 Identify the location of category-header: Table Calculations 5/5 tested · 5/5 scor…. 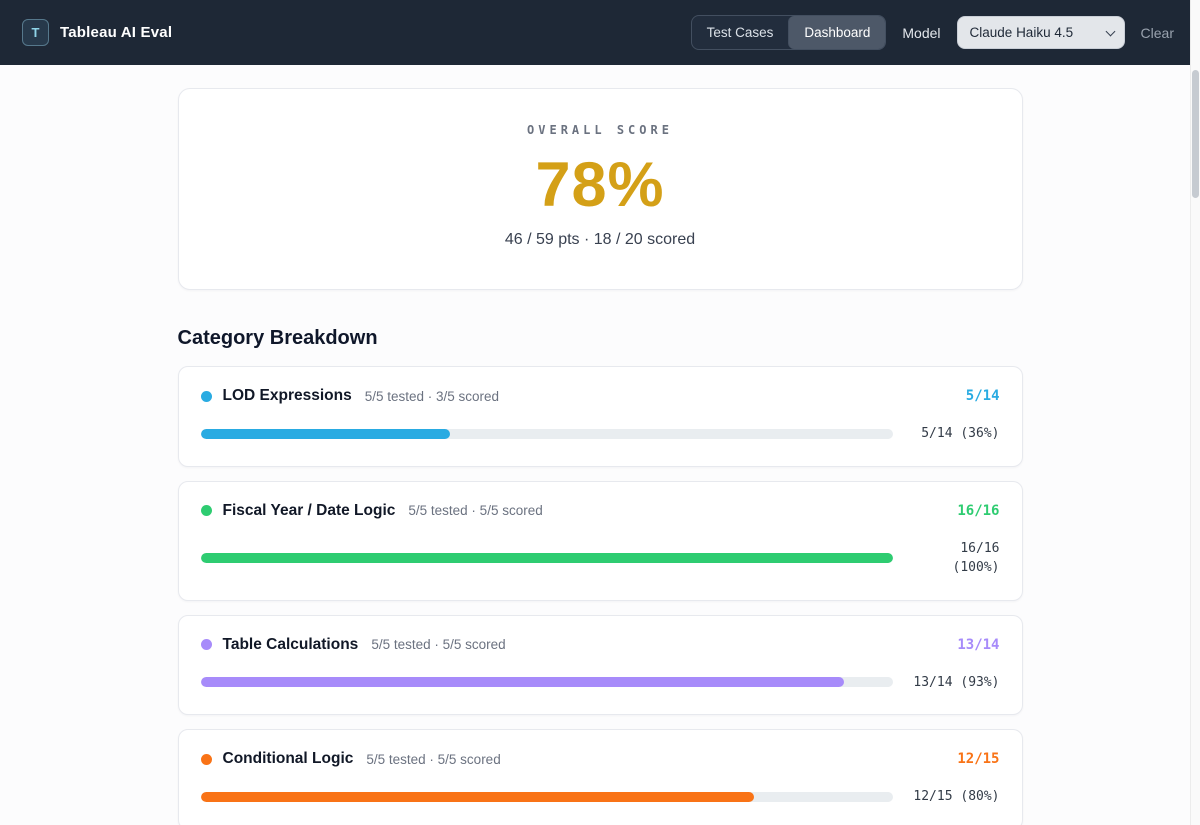
(600, 644).